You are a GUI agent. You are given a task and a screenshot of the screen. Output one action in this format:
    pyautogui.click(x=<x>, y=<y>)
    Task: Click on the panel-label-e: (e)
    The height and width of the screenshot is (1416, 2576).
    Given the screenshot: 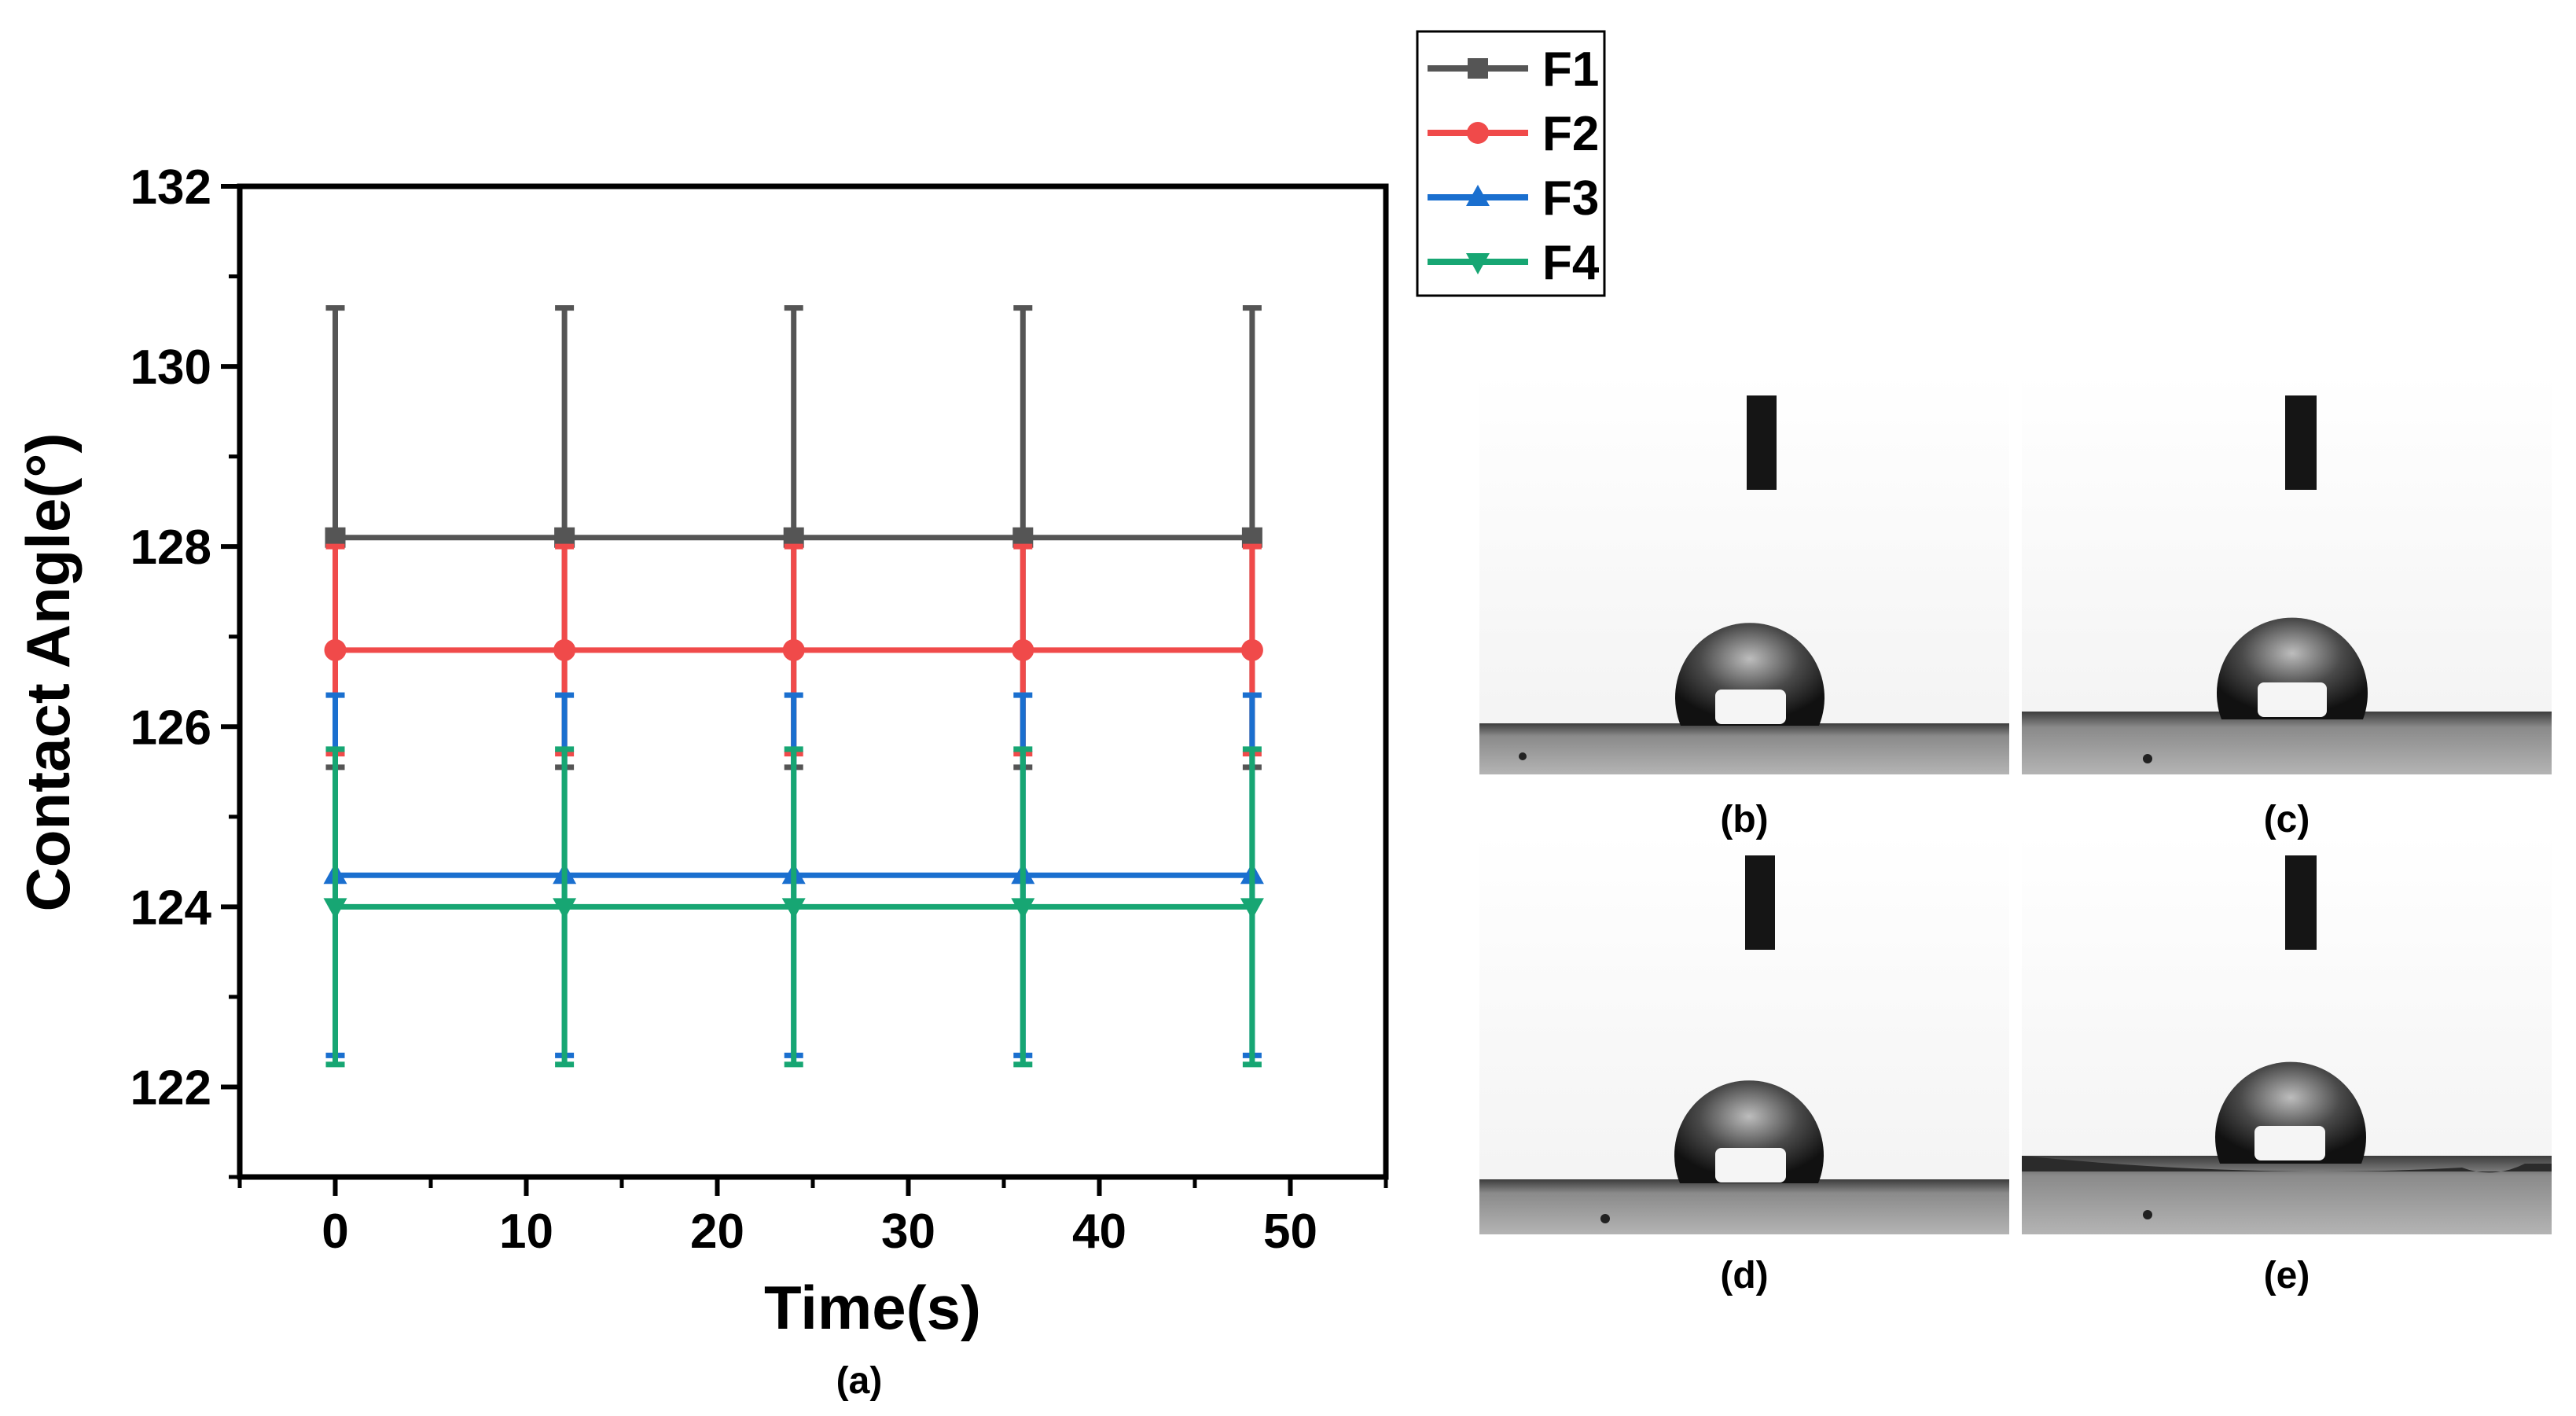 What is the action you would take?
    pyautogui.click(x=2287, y=1275)
    